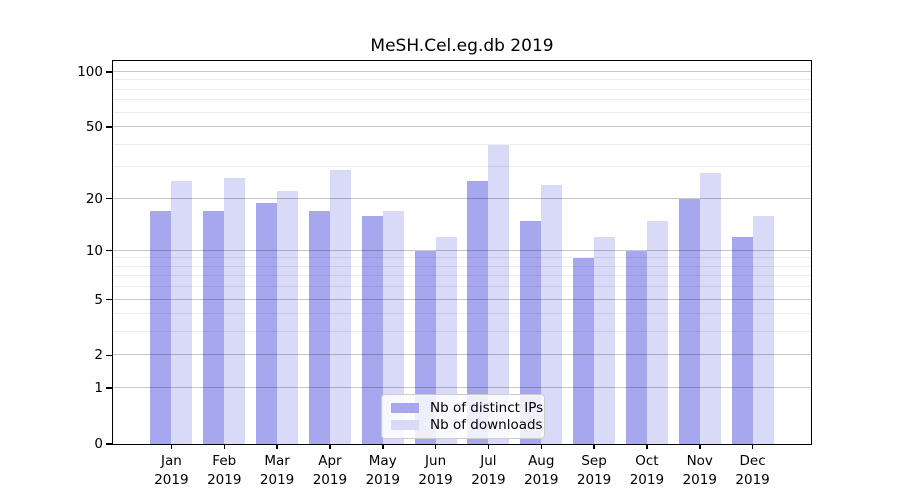  Describe the element at coordinates (340, 306) in the screenshot. I see `bar-downloads-apr` at that location.